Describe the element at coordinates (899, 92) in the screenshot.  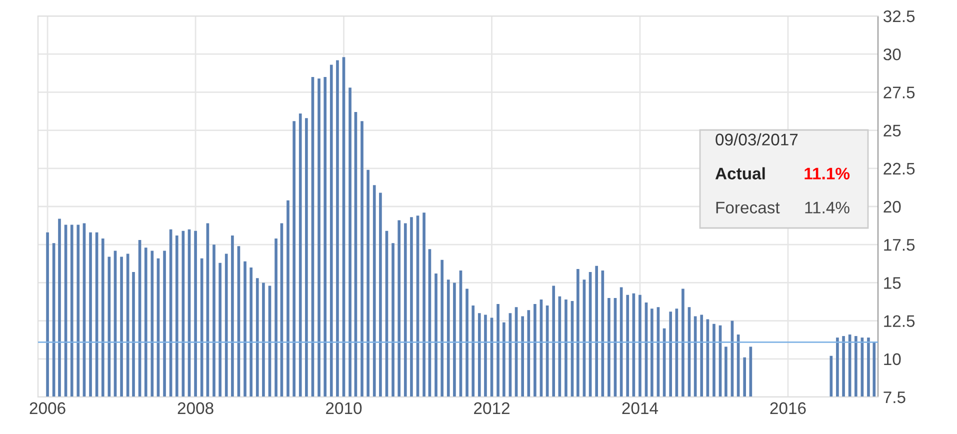
I see `y-tick-label: 27.5` at that location.